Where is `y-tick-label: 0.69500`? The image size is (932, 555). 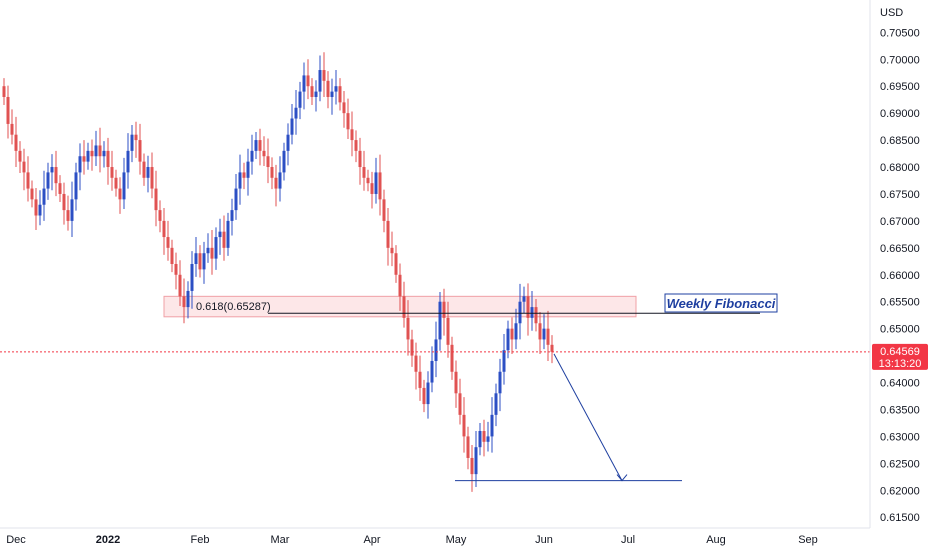 y-tick-label: 0.69500 is located at coordinates (900, 87).